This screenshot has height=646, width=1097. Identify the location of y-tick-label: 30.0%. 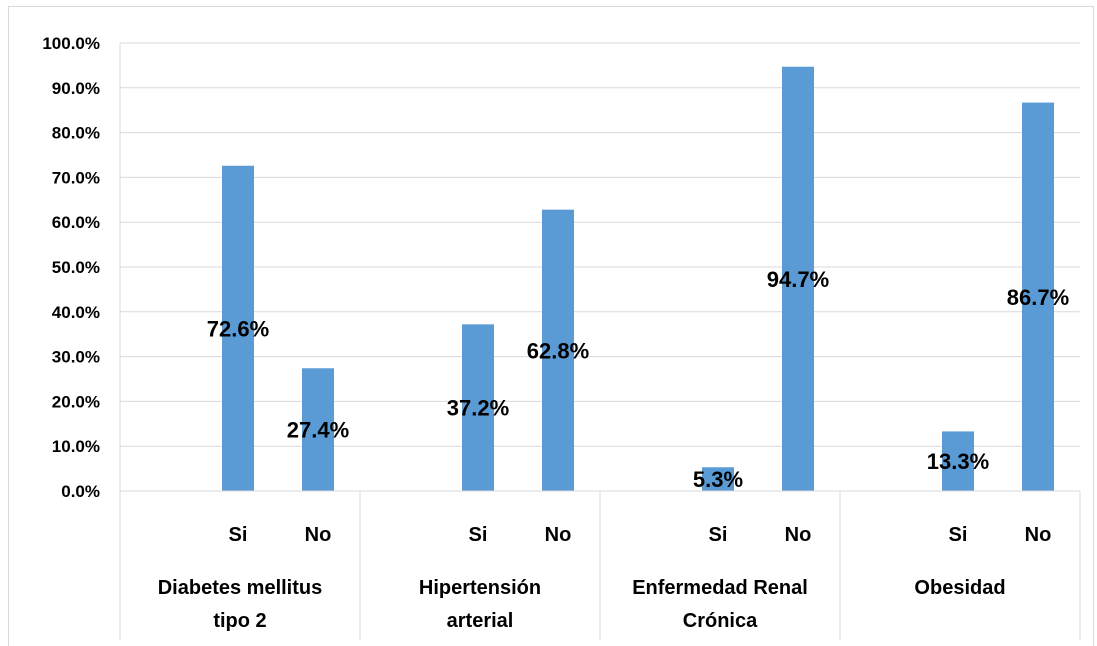
(76, 357).